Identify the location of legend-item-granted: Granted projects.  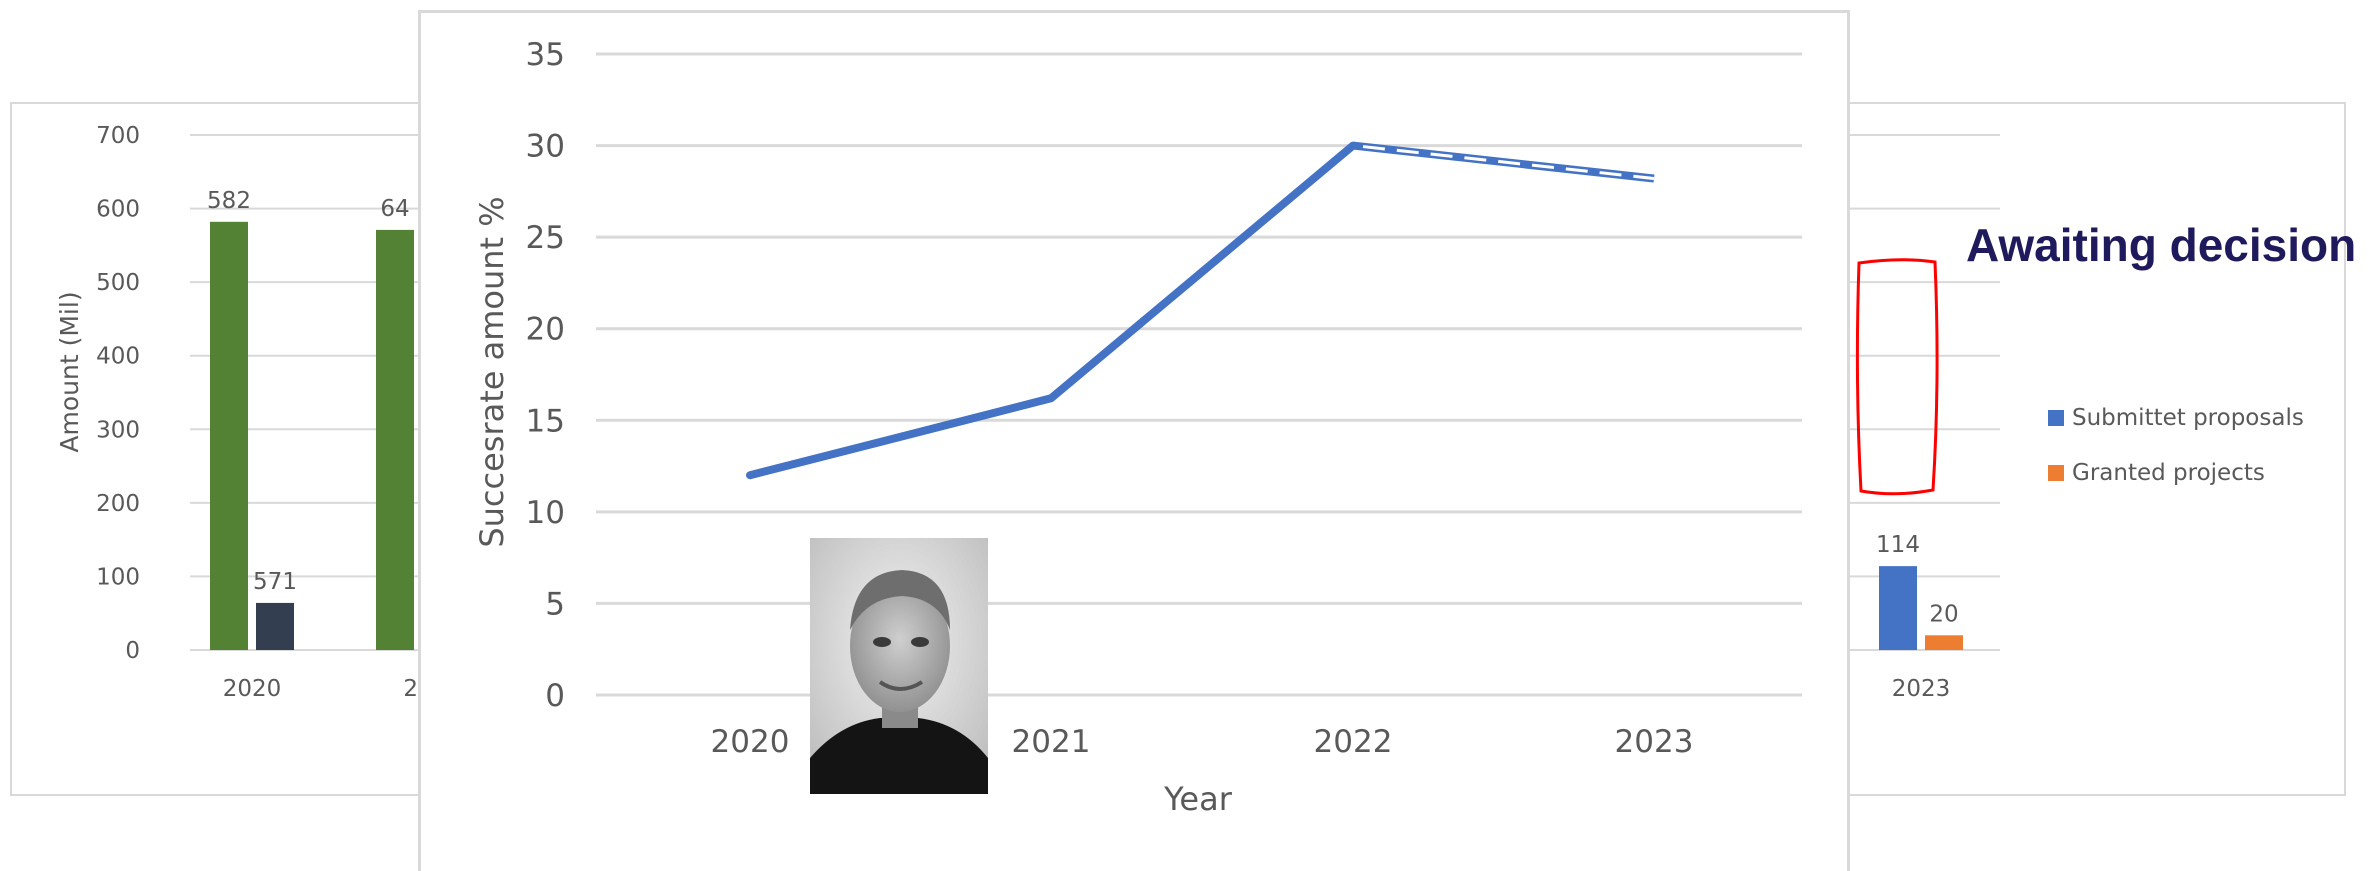
(2156, 473).